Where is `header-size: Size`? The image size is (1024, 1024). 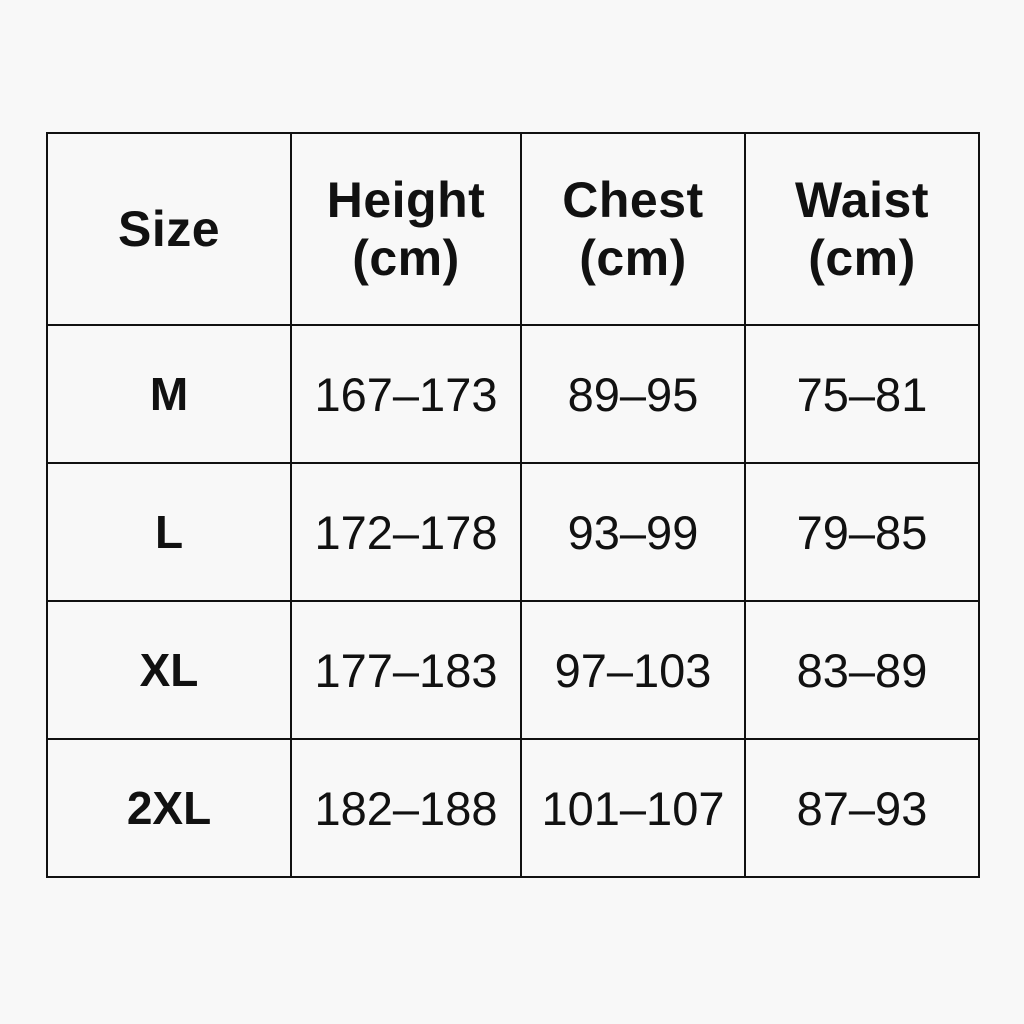 header-size: Size is located at coordinates (169, 229).